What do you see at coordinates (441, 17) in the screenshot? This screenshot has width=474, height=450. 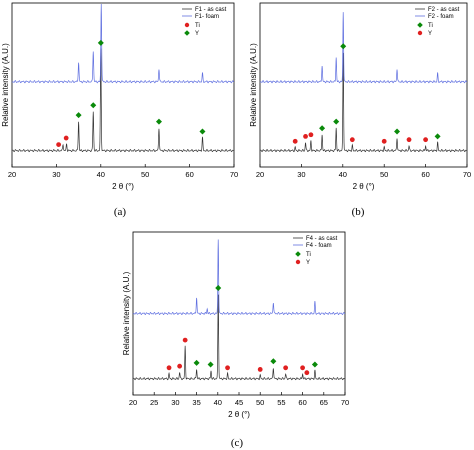 I see `legend-label: F2 - foam` at bounding box center [441, 17].